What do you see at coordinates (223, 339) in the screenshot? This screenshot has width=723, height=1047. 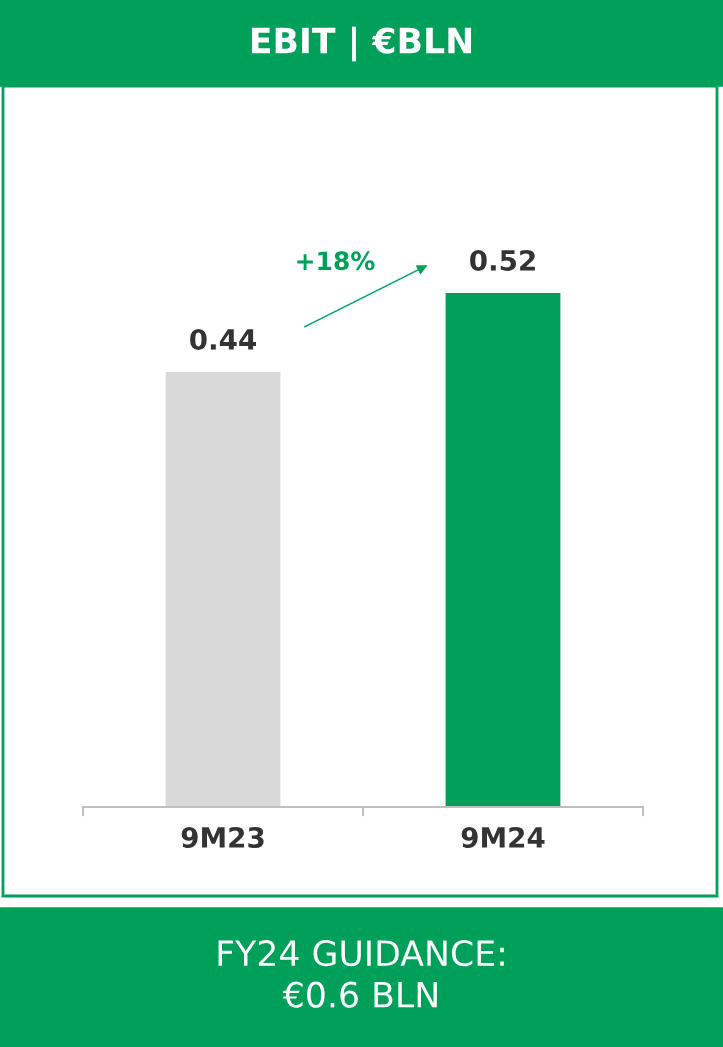 I see `data-label: 0.44` at bounding box center [223, 339].